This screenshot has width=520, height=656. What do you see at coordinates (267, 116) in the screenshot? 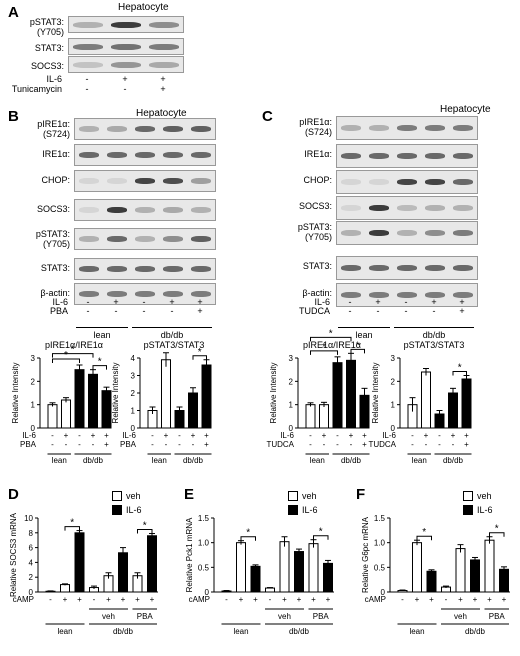
I see `panel-c-letter: C` at bounding box center [267, 116].